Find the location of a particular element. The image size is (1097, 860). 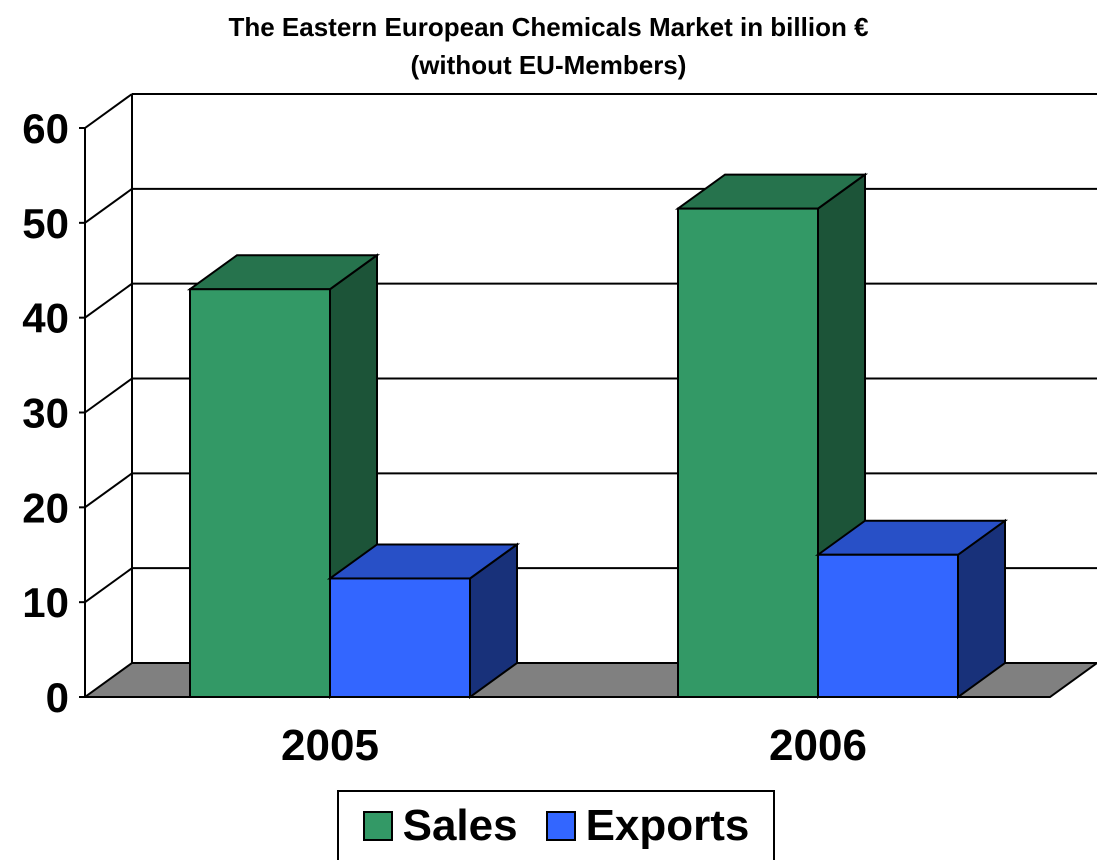

y-tick-label: 20 is located at coordinates (45, 507).